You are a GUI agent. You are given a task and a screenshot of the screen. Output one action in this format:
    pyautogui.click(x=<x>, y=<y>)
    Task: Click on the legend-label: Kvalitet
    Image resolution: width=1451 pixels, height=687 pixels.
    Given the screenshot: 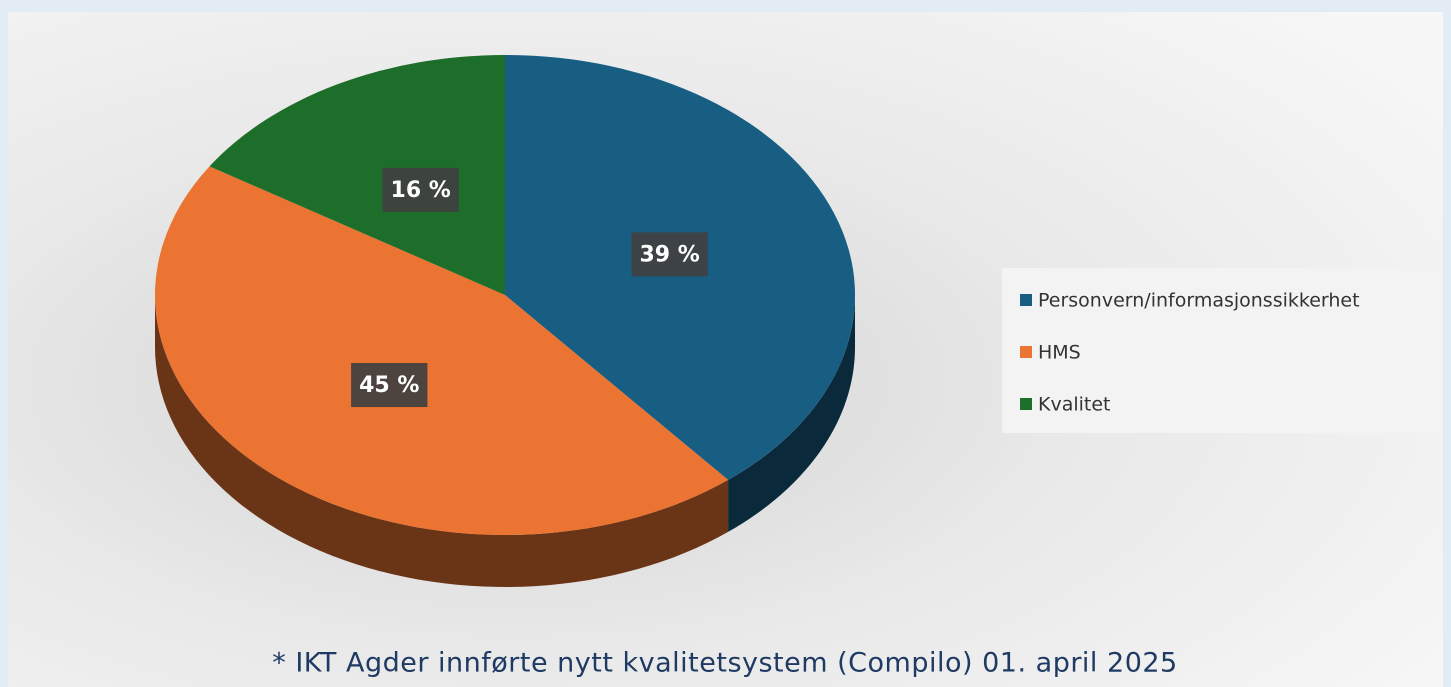 What is the action you would take?
    pyautogui.click(x=1074, y=405)
    